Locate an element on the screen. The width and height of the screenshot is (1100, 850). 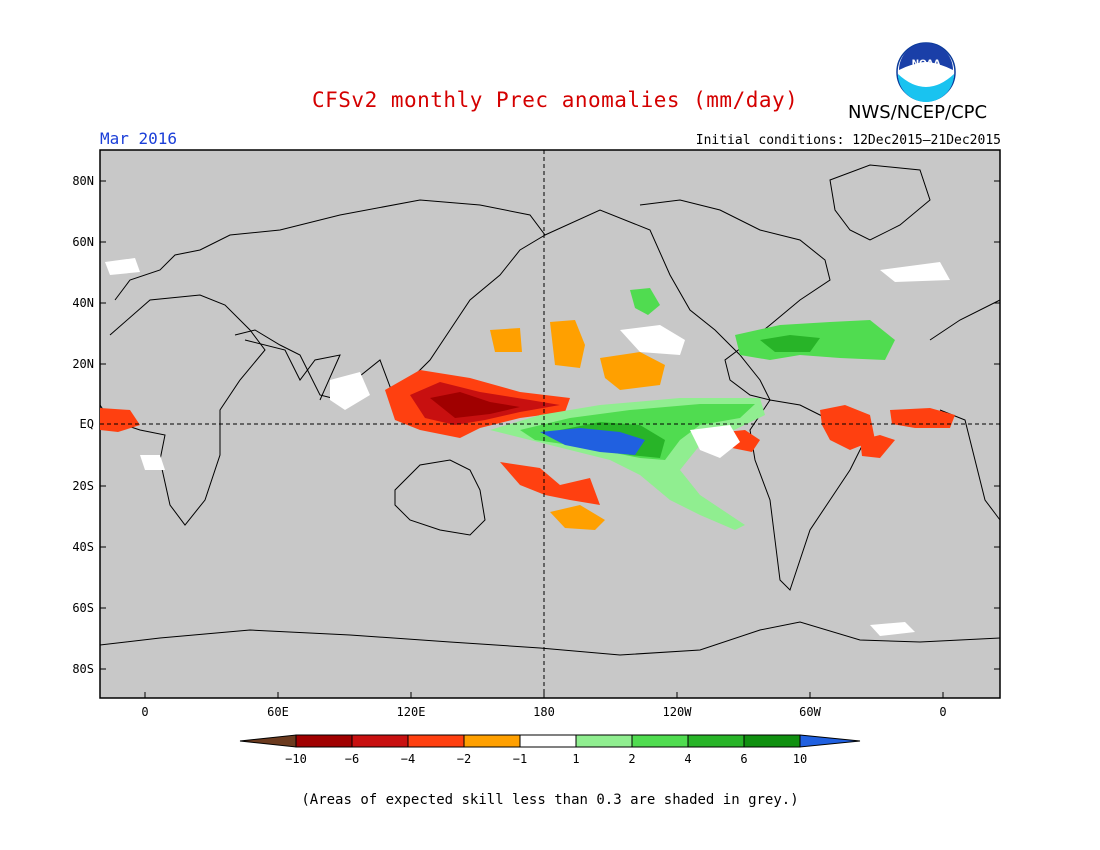
colorbar-labels: −10 −6 −4 −2 −1 1 2 4 6 10 is located at coordinates (546, 759).